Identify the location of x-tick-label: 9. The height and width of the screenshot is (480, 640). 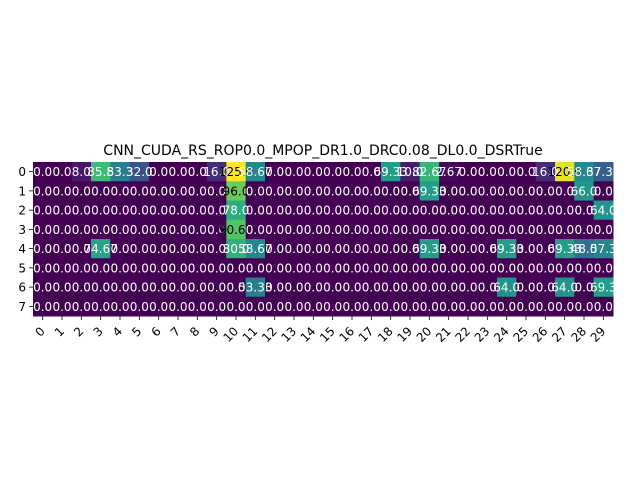
(213, 331).